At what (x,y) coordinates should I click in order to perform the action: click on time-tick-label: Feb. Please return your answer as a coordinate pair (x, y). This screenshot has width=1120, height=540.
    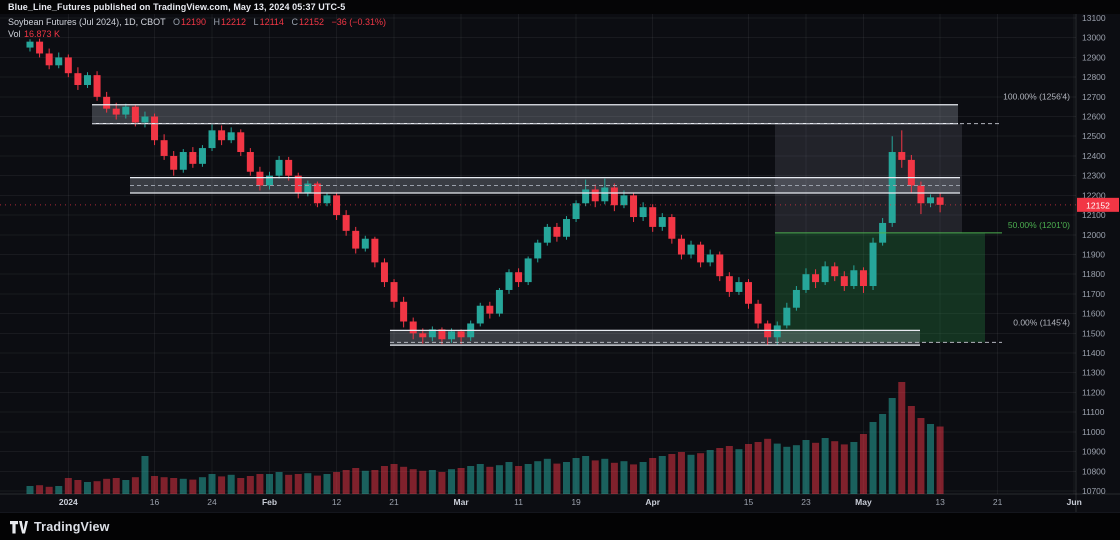
    Looking at the image, I should click on (269, 502).